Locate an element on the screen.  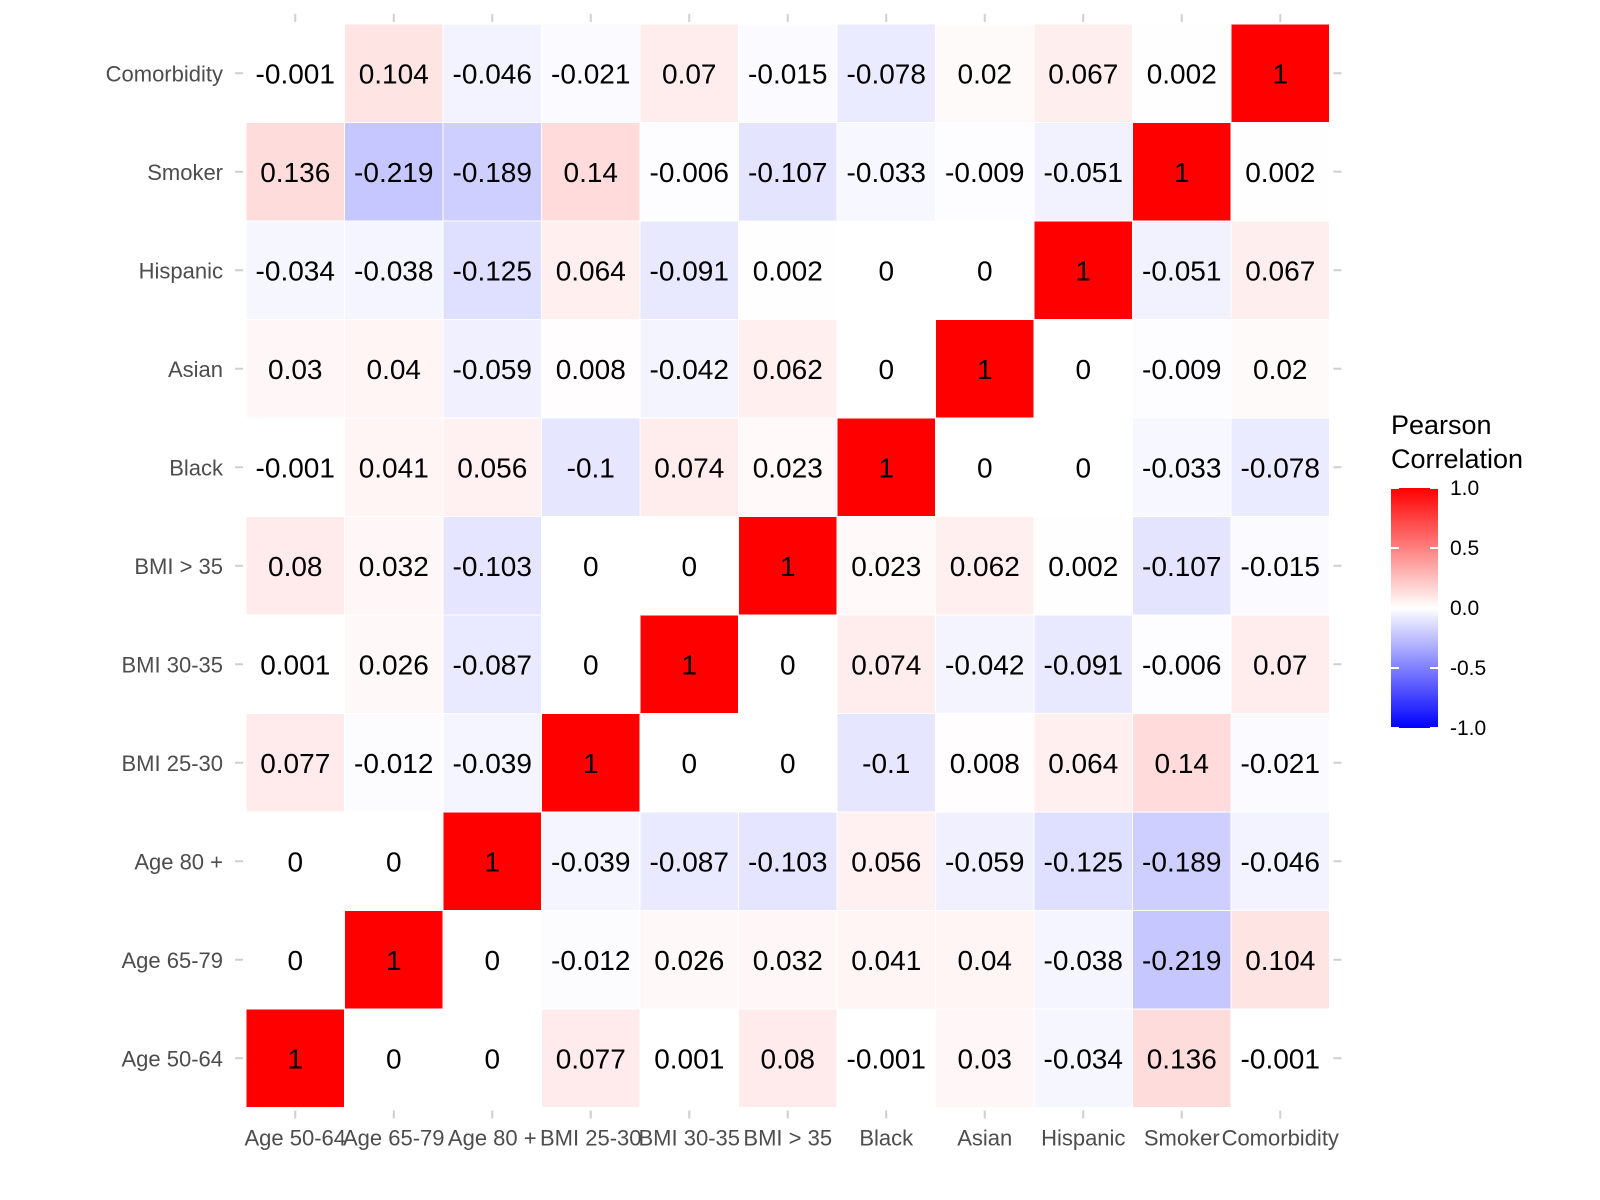
cell-label-black-asian: 0 is located at coordinates (985, 467).